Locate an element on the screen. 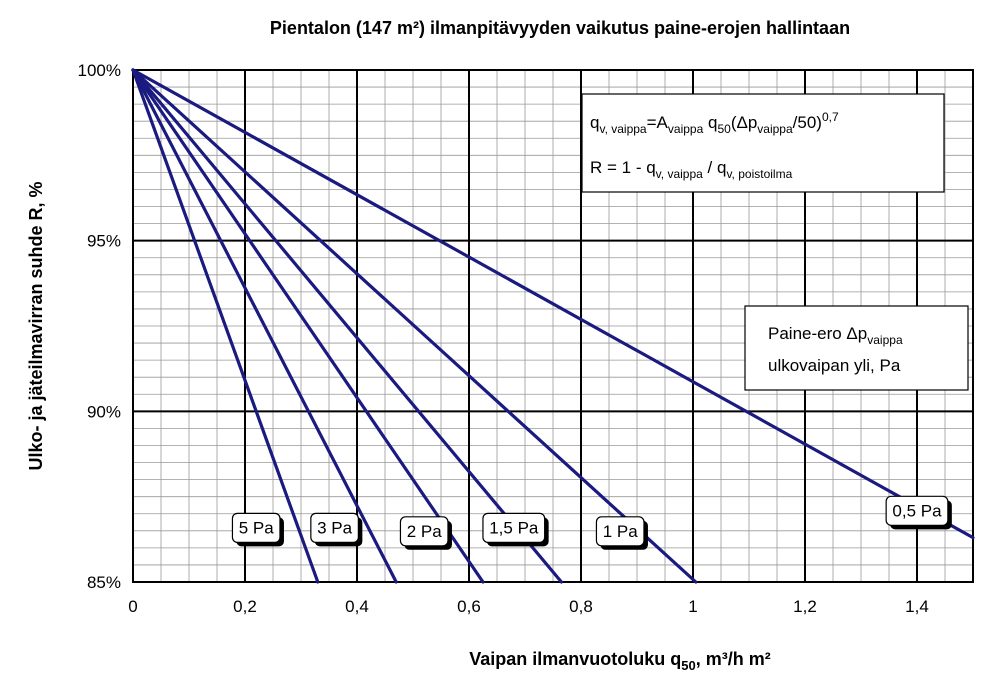 This screenshot has height=679, width=1005. series-label: 0,5 Pa is located at coordinates (918, 512).